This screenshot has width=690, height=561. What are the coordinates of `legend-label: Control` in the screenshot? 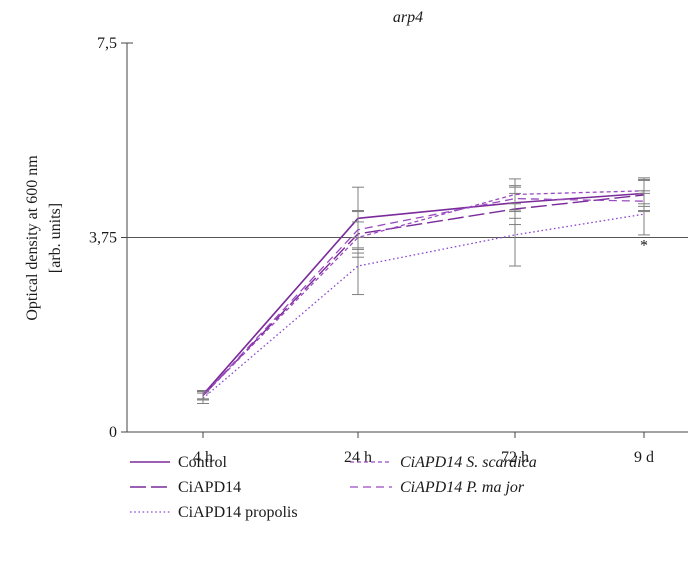 It's located at (202, 462).